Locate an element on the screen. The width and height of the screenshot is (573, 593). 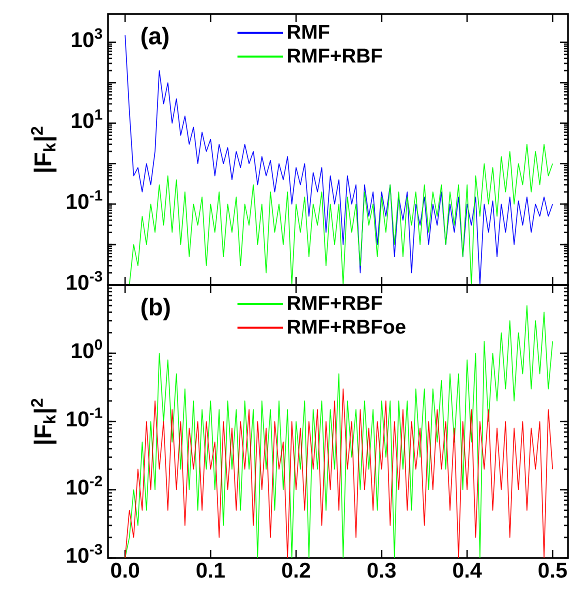
x-tick-label: 0.0 is located at coordinates (125, 570).